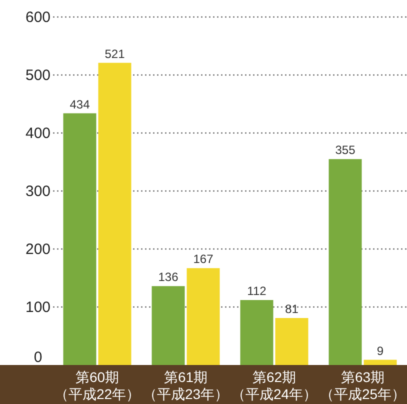  Describe the element at coordinates (168, 277) in the screenshot. I see `data-label: 136` at that location.